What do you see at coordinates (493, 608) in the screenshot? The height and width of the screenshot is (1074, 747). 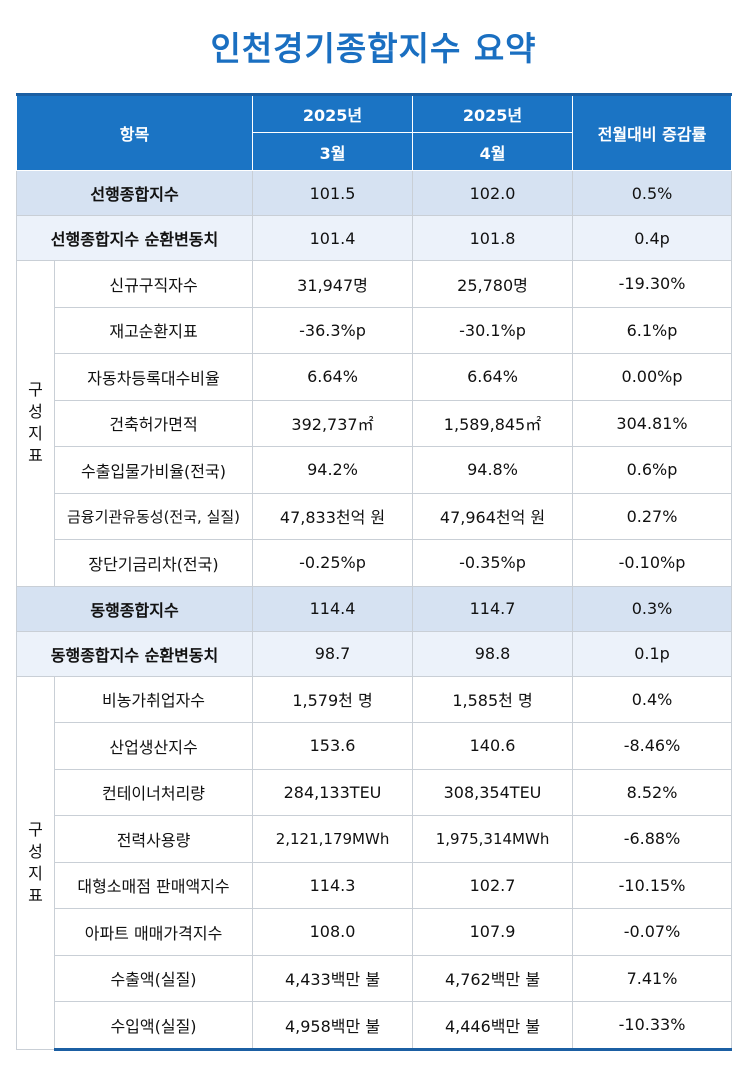 I see `april-value: 114.7` at bounding box center [493, 608].